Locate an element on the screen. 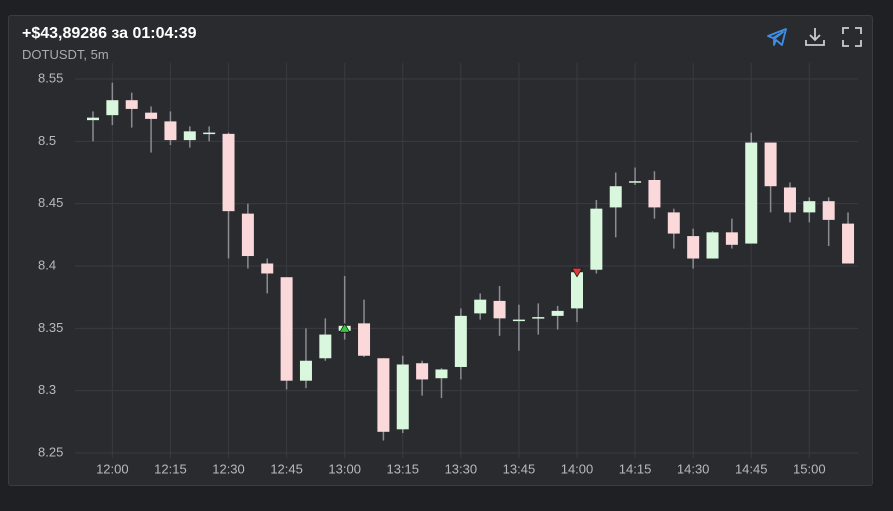 The image size is (893, 511). x-tick-label: 13:15 is located at coordinates (402, 468).